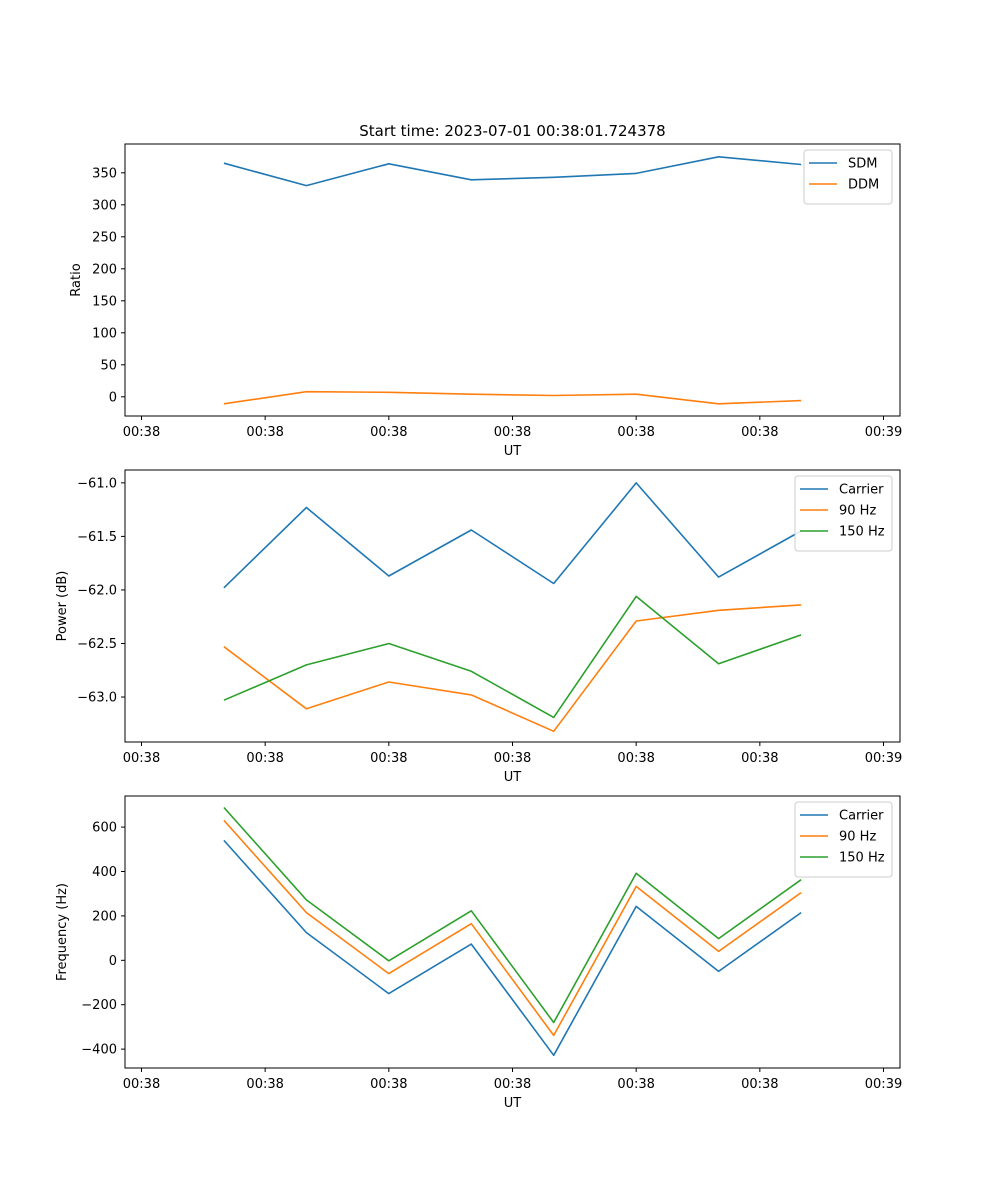 The image size is (1000, 1200). What do you see at coordinates (97, 590) in the screenshot?
I see `y-tick-label: −62.0` at bounding box center [97, 590].